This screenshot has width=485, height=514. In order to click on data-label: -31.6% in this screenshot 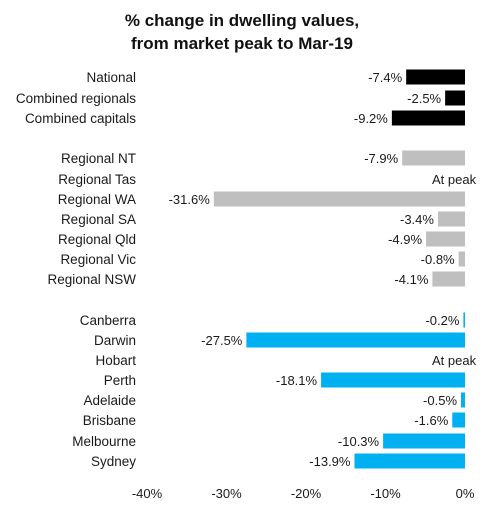, I will do `click(190, 199)`.